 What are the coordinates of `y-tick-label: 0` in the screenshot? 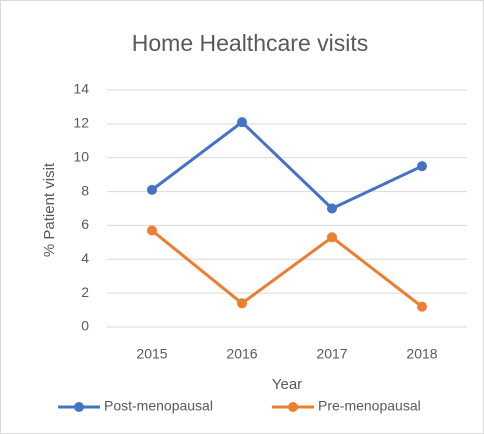 It's located at (85, 326).